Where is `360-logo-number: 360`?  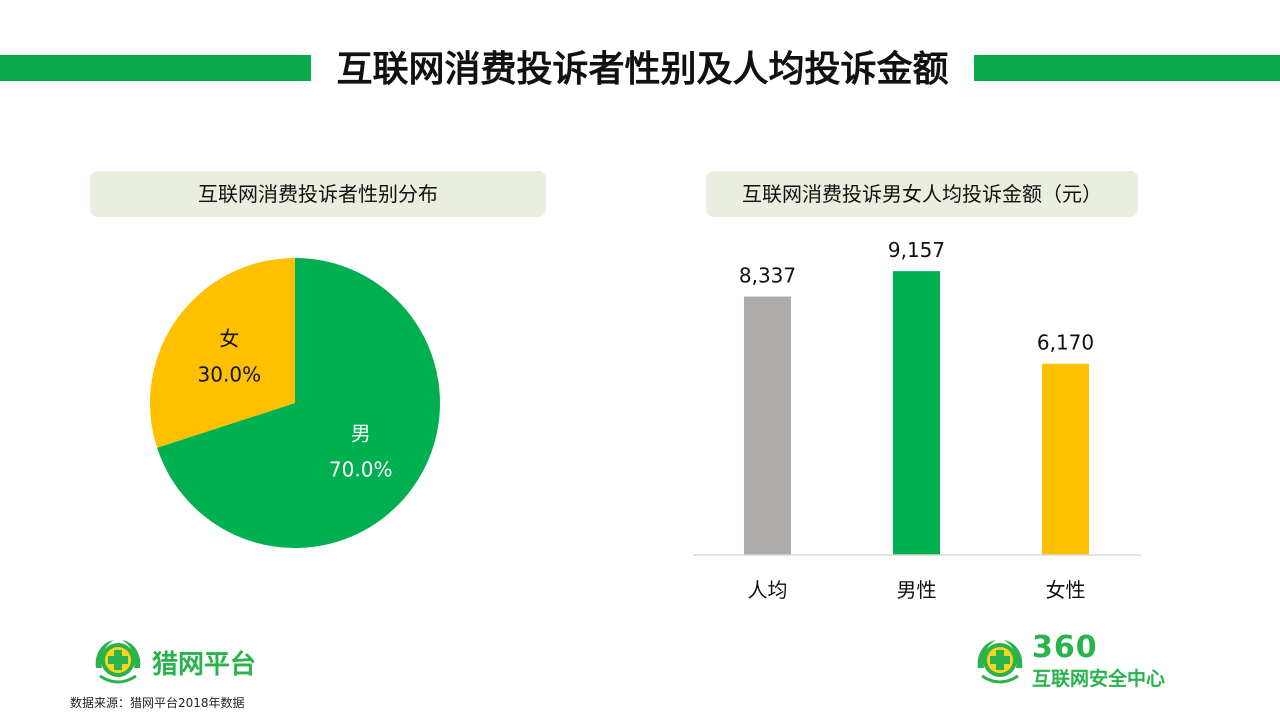 360-logo-number: 360 is located at coordinates (1065, 647).